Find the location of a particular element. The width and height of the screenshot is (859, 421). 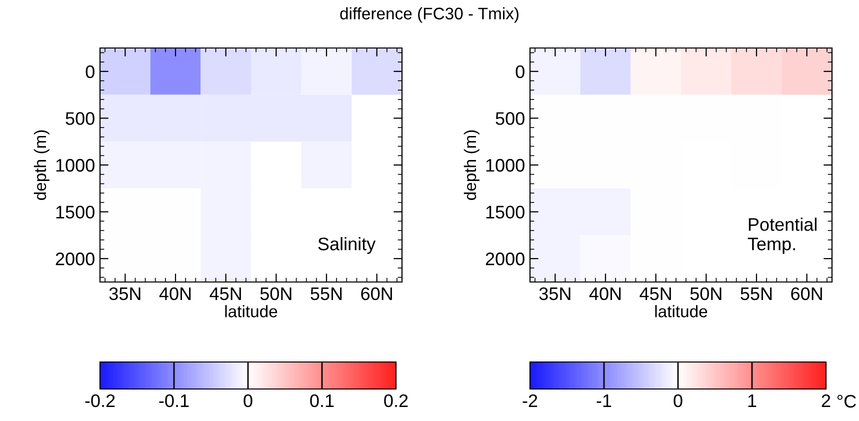

chart-title: difference (FC30 - Tmix) is located at coordinates (429, 15).